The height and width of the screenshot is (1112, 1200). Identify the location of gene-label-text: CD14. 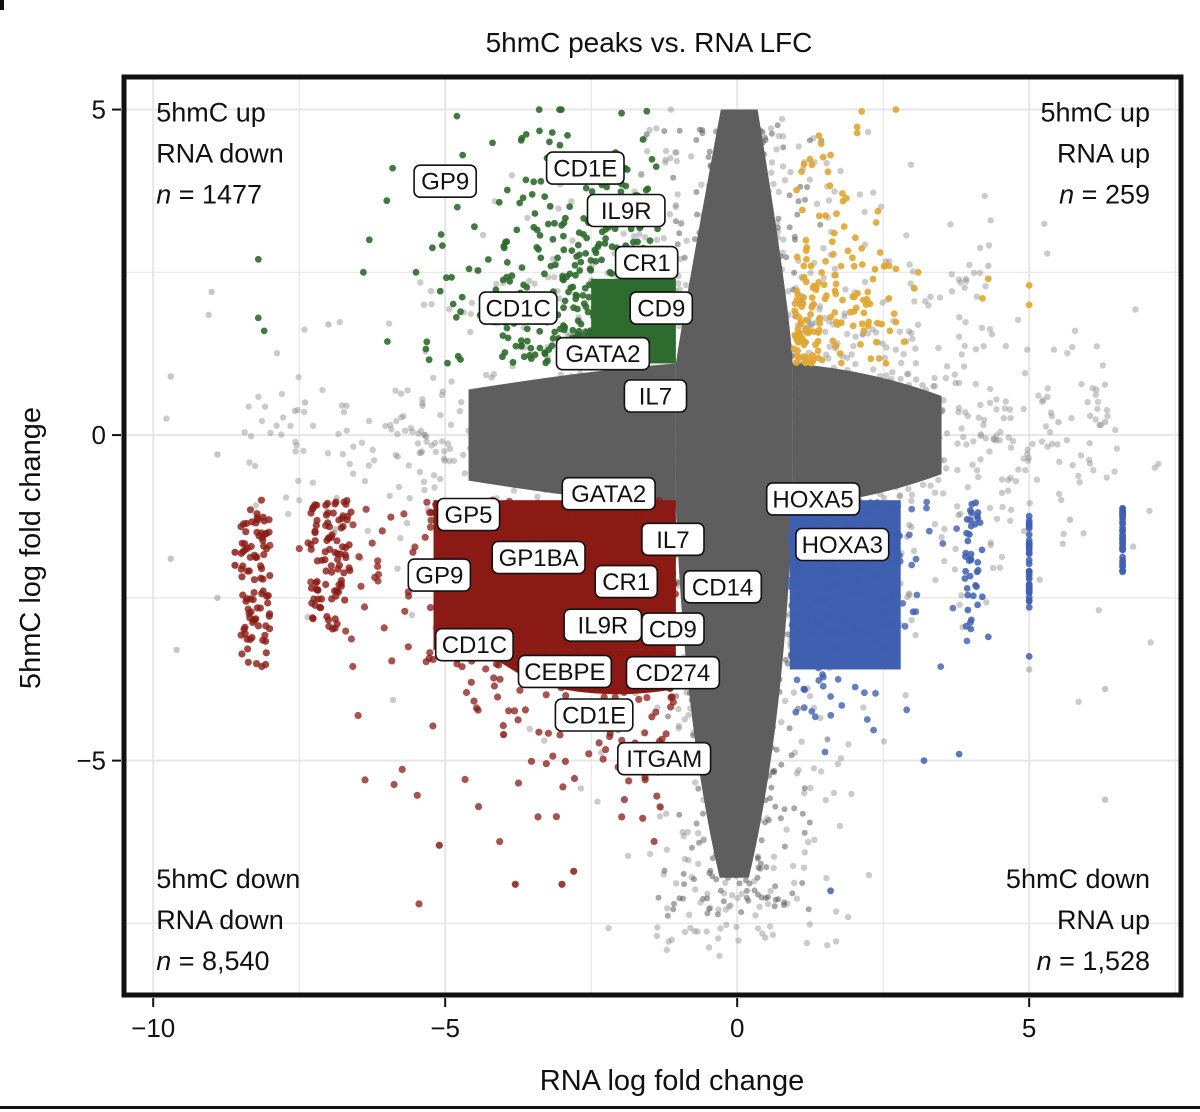
(722, 587).